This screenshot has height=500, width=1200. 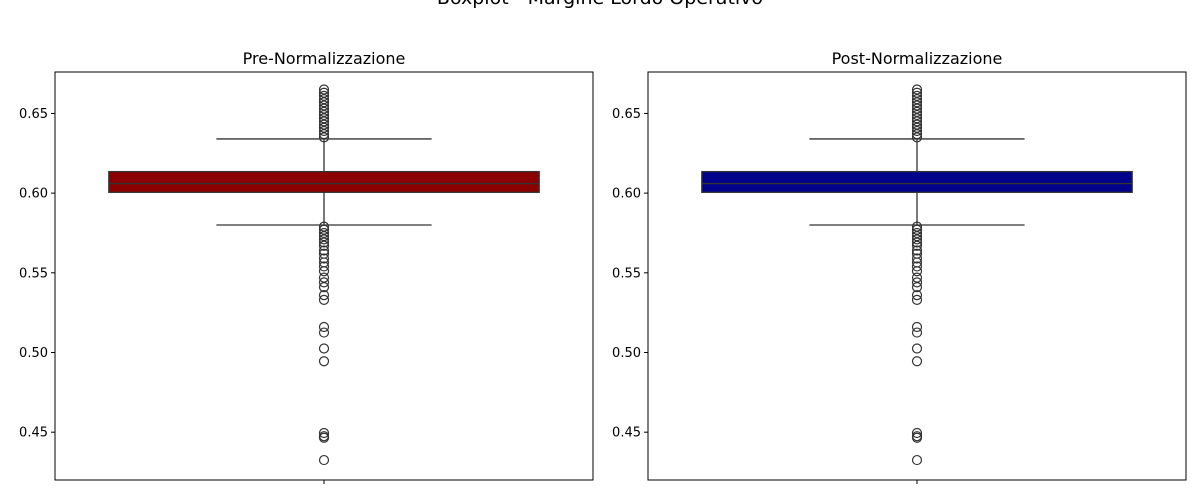 I want to click on subplot-title: Pre-Normalizzazione, so click(x=324, y=58).